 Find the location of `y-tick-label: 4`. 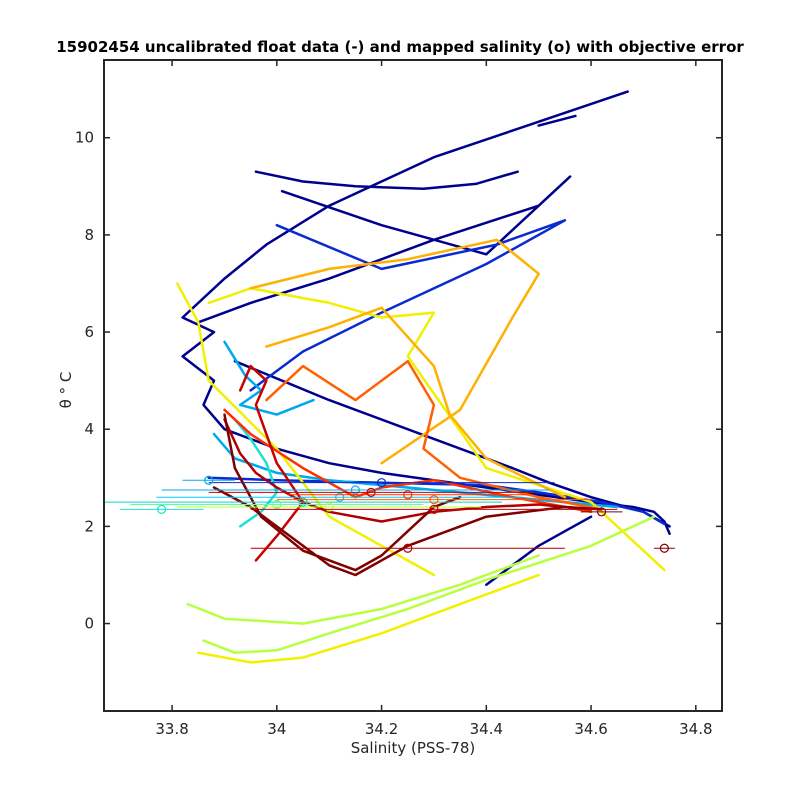

y-tick-label: 4 is located at coordinates (89, 429).